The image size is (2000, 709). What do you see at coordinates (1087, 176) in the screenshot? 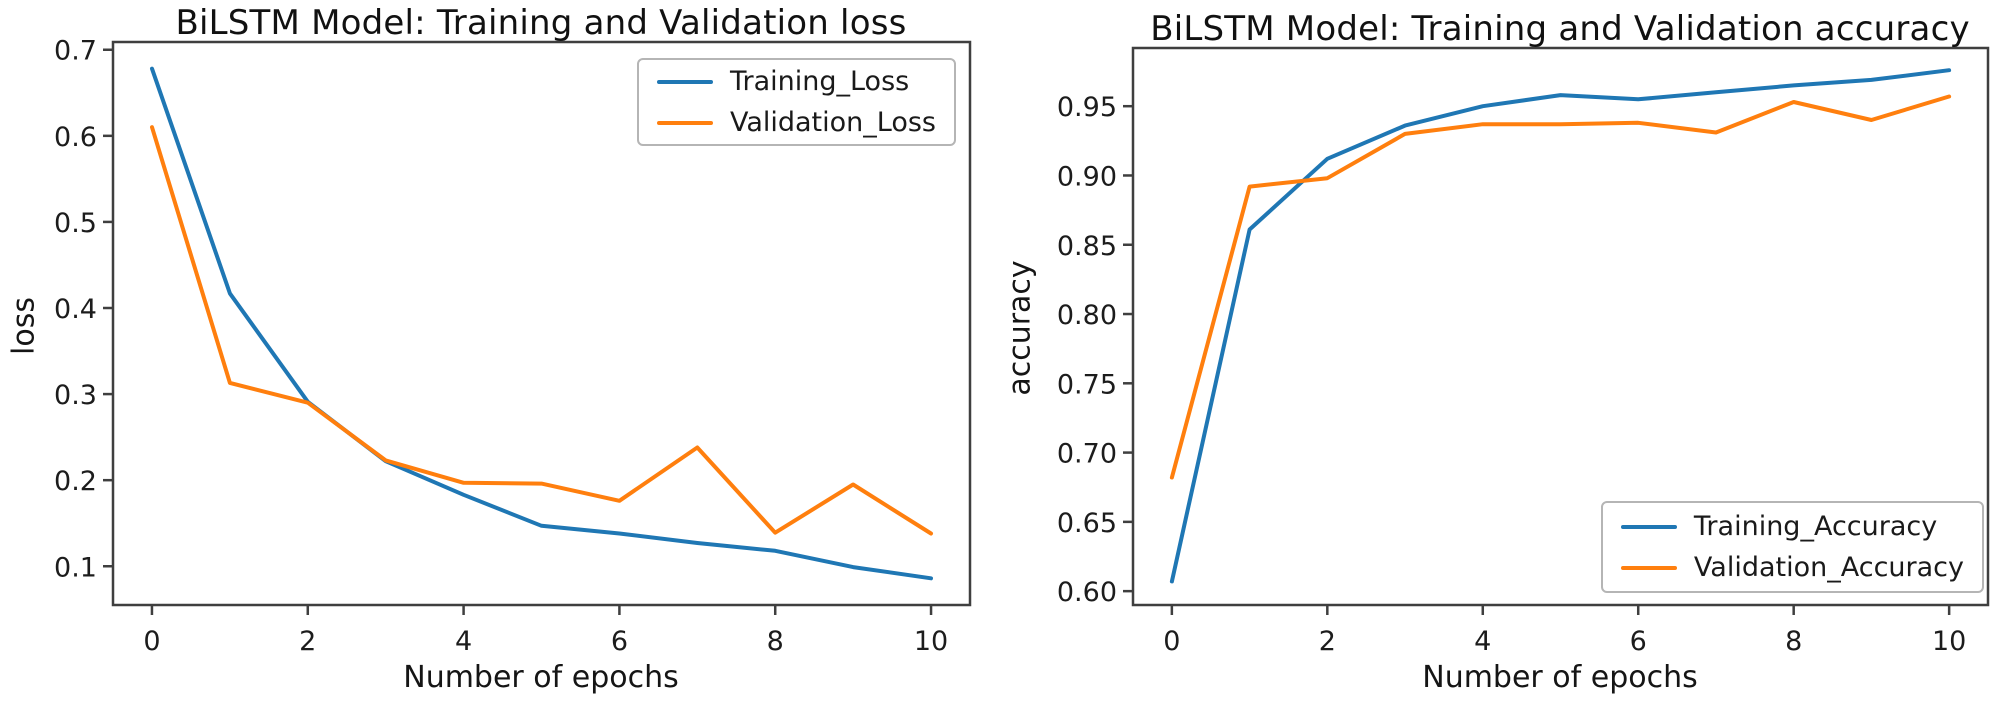
I see `y-tick-label: 0.90` at bounding box center [1087, 176].